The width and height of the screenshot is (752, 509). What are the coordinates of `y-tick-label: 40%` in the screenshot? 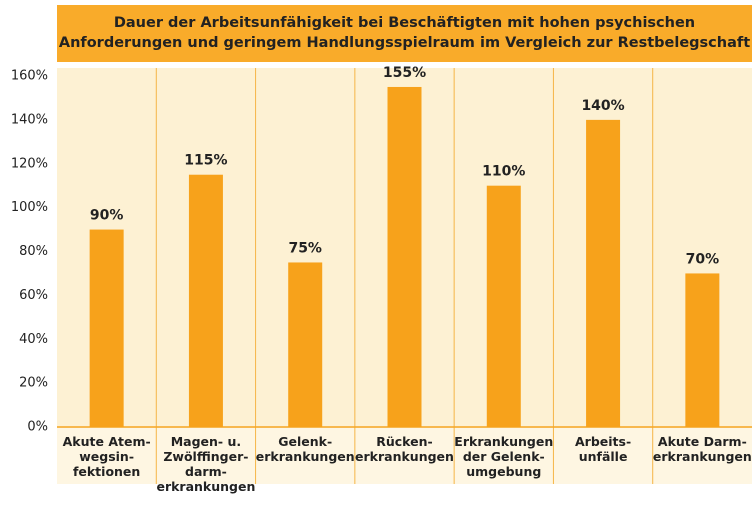 It's located at (33, 339).